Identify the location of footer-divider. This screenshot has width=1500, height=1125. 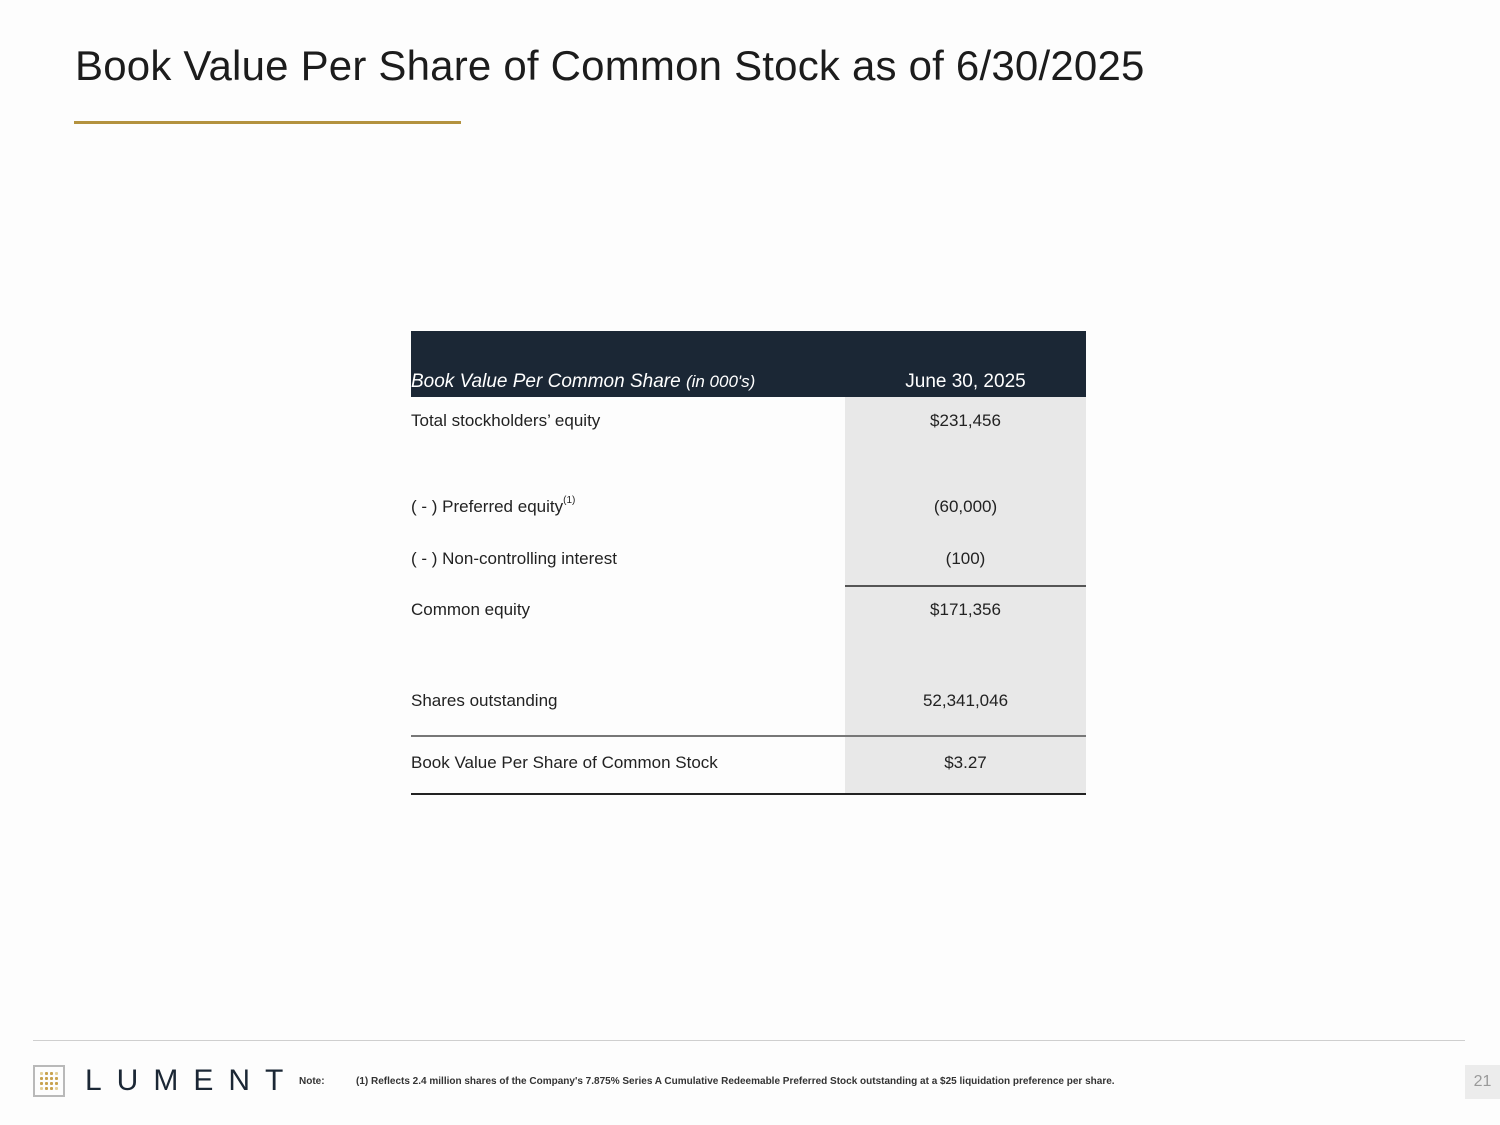
(749, 1040).